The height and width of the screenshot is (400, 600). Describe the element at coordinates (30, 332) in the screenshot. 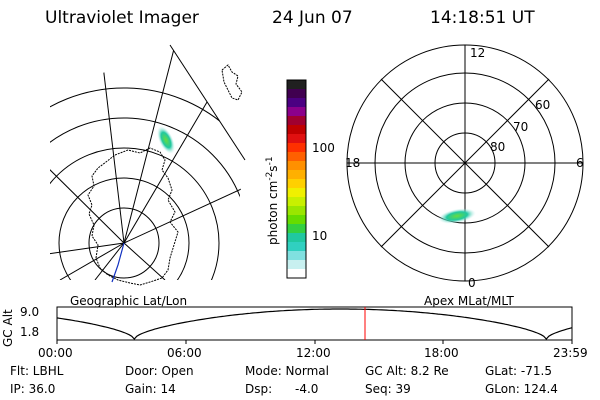

I see `altitude-ytick-bottom: 1.8` at that location.